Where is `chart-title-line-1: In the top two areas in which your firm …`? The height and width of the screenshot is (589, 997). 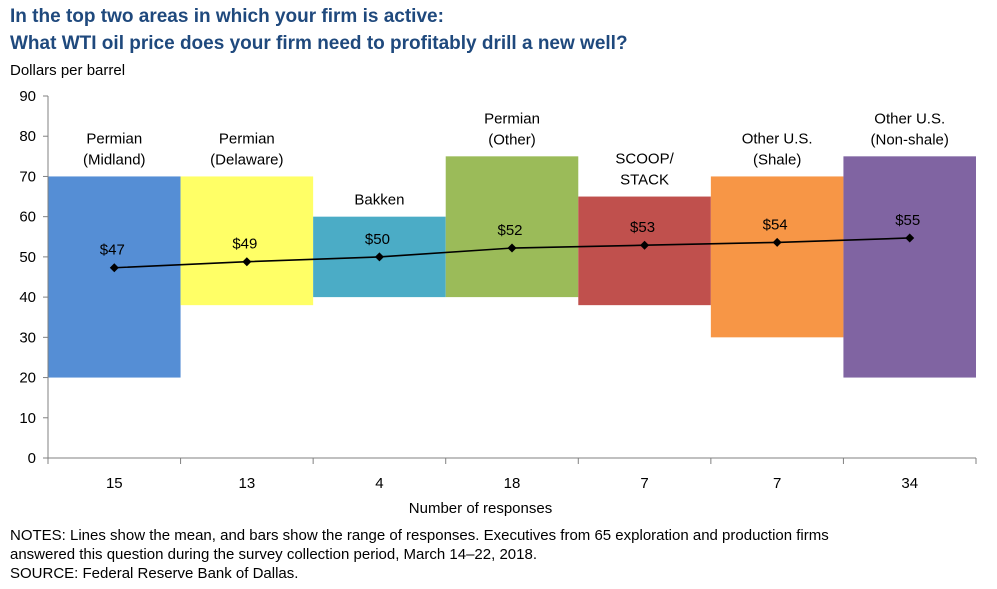 chart-title-line-1: In the top two areas in which your firm … is located at coordinates (227, 16).